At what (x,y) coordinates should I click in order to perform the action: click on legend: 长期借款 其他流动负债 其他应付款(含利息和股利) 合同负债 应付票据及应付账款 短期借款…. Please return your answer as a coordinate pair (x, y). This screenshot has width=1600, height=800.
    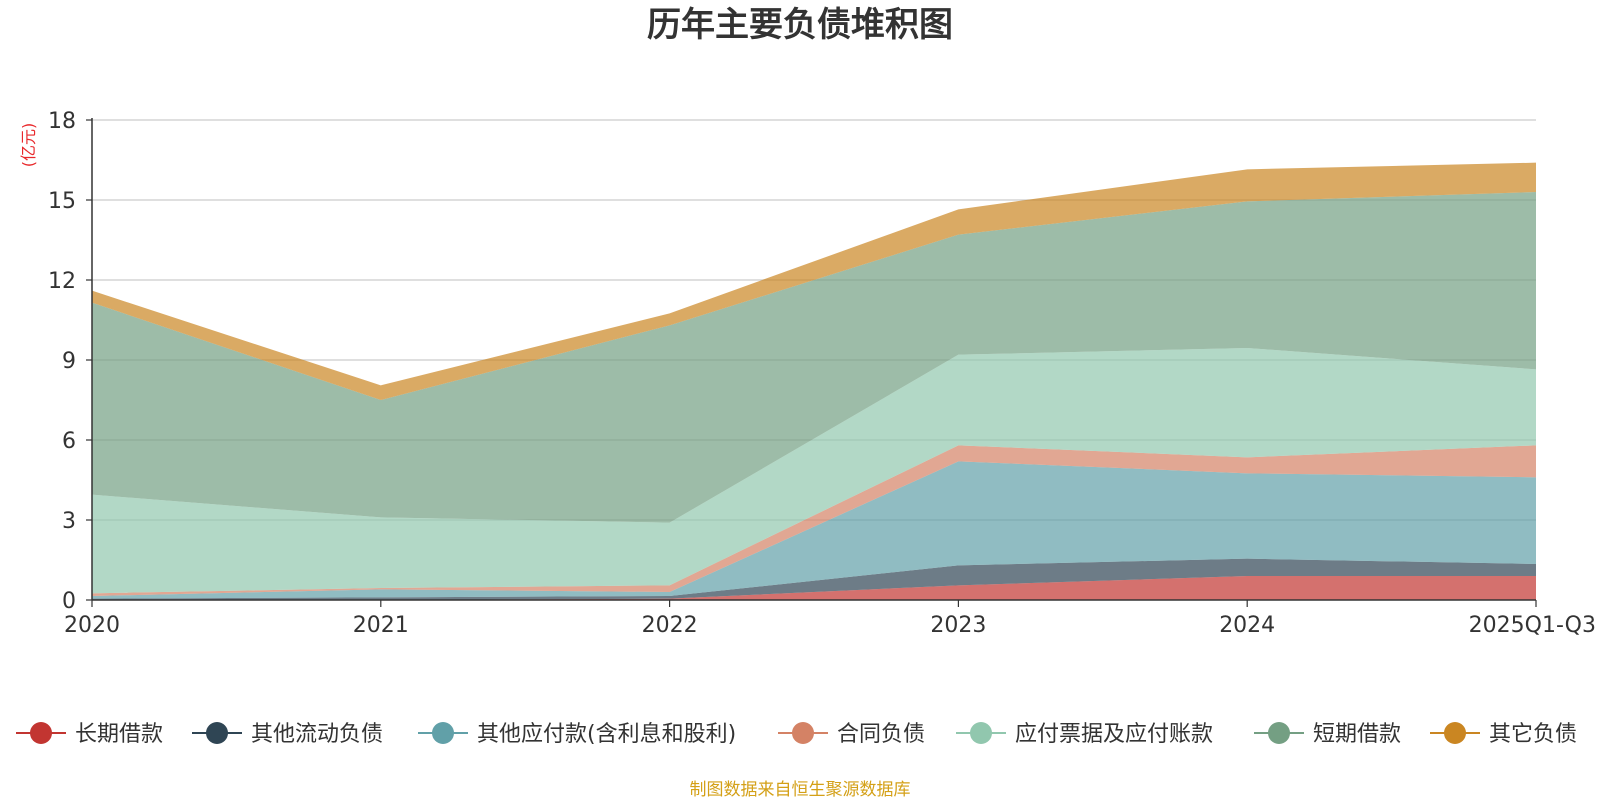
    Looking at the image, I should click on (796, 734).